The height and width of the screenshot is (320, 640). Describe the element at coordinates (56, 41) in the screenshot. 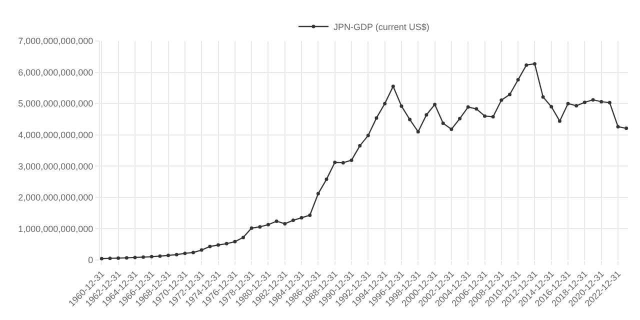

I see `y-tick-label: 7,000,000,000,000` at that location.